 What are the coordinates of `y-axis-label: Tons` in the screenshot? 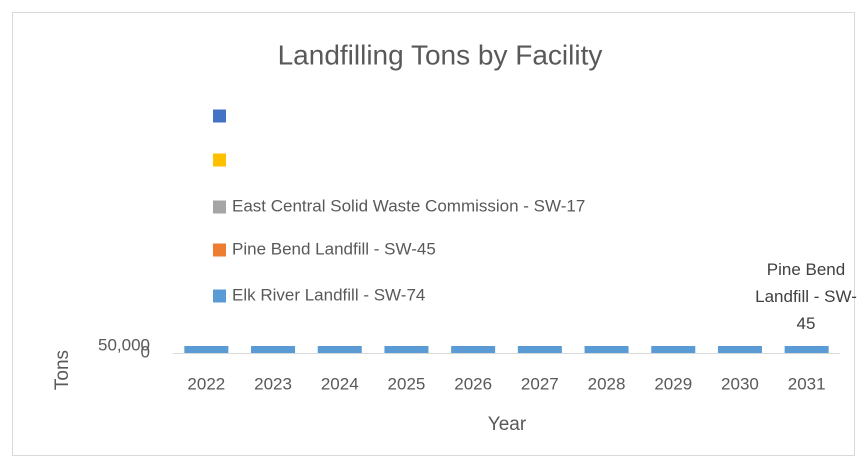 It's located at (62, 370).